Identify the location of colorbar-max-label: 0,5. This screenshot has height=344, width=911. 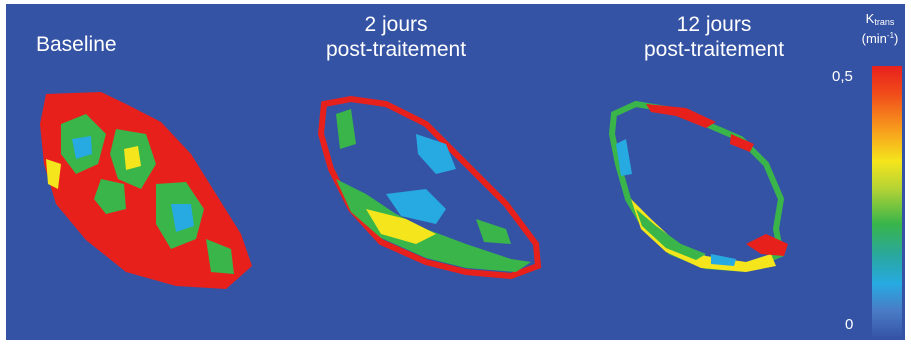
(842, 76).